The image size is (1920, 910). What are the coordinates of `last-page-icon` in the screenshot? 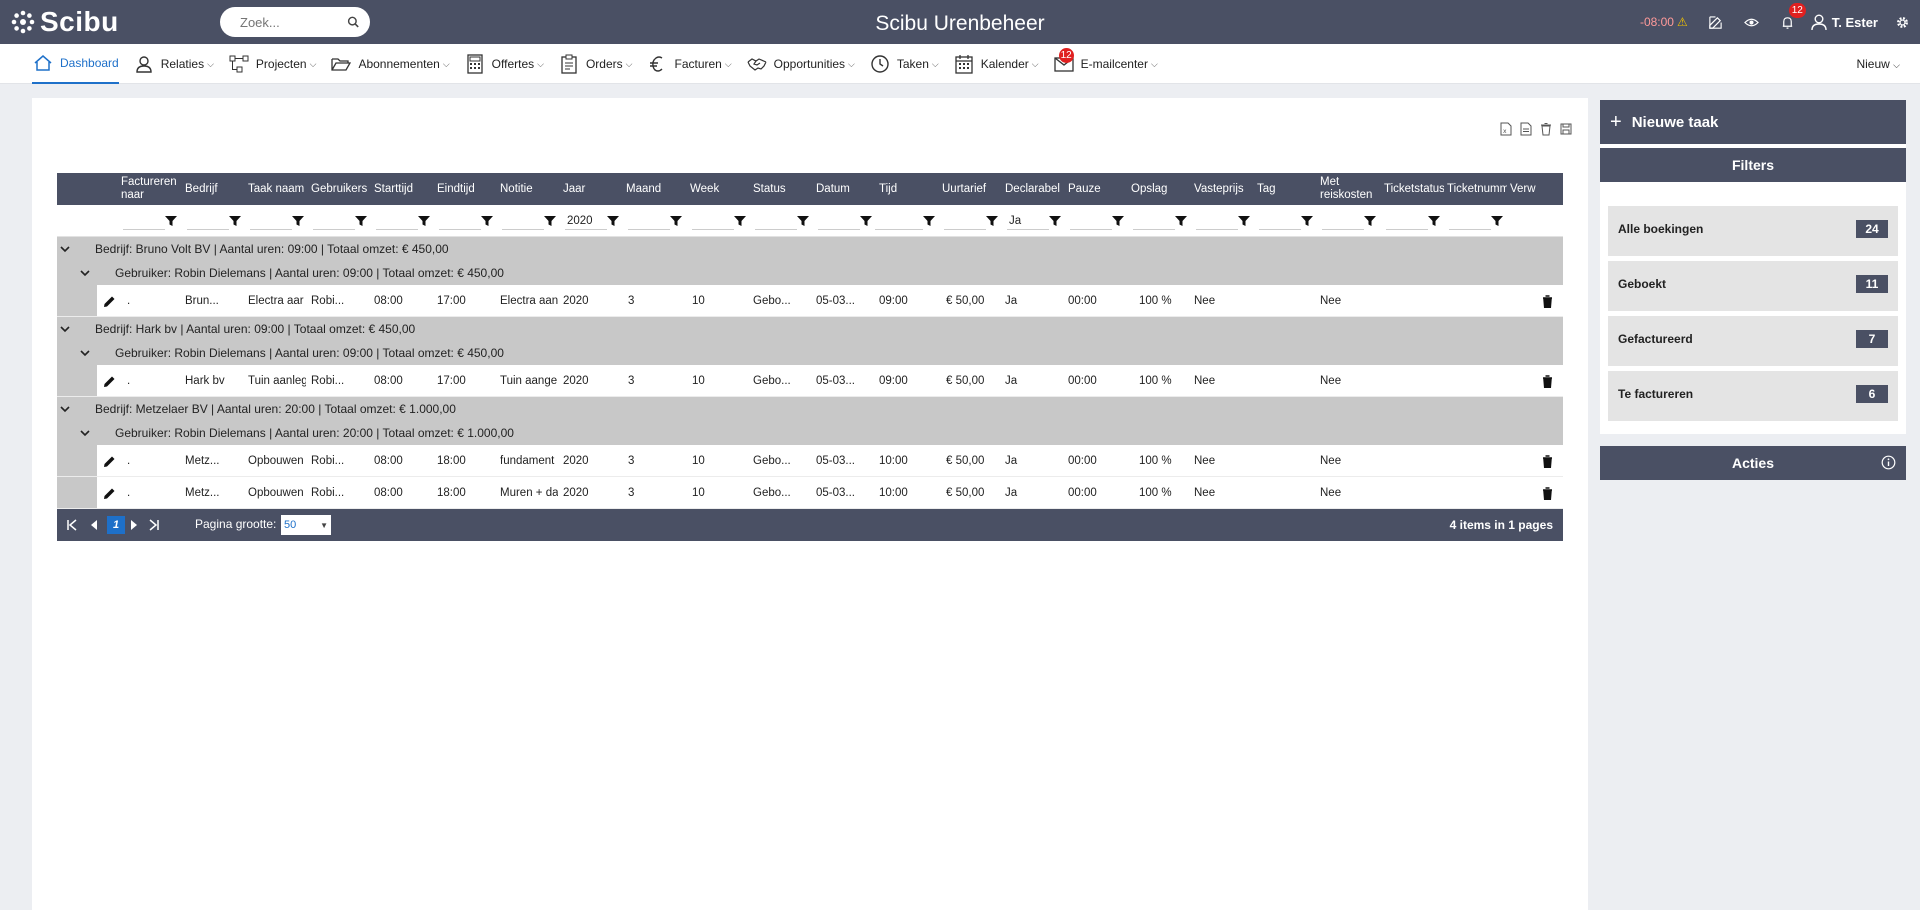 It's located at (154, 525).